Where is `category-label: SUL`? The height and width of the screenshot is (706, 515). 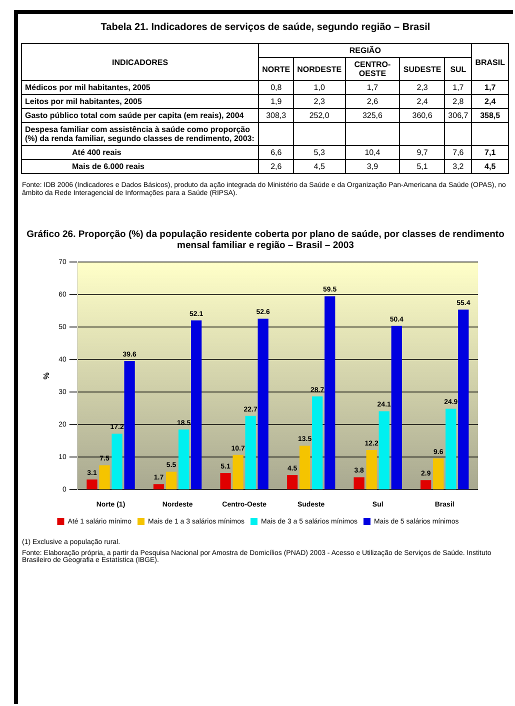 category-label: SUL is located at coordinates (458, 69).